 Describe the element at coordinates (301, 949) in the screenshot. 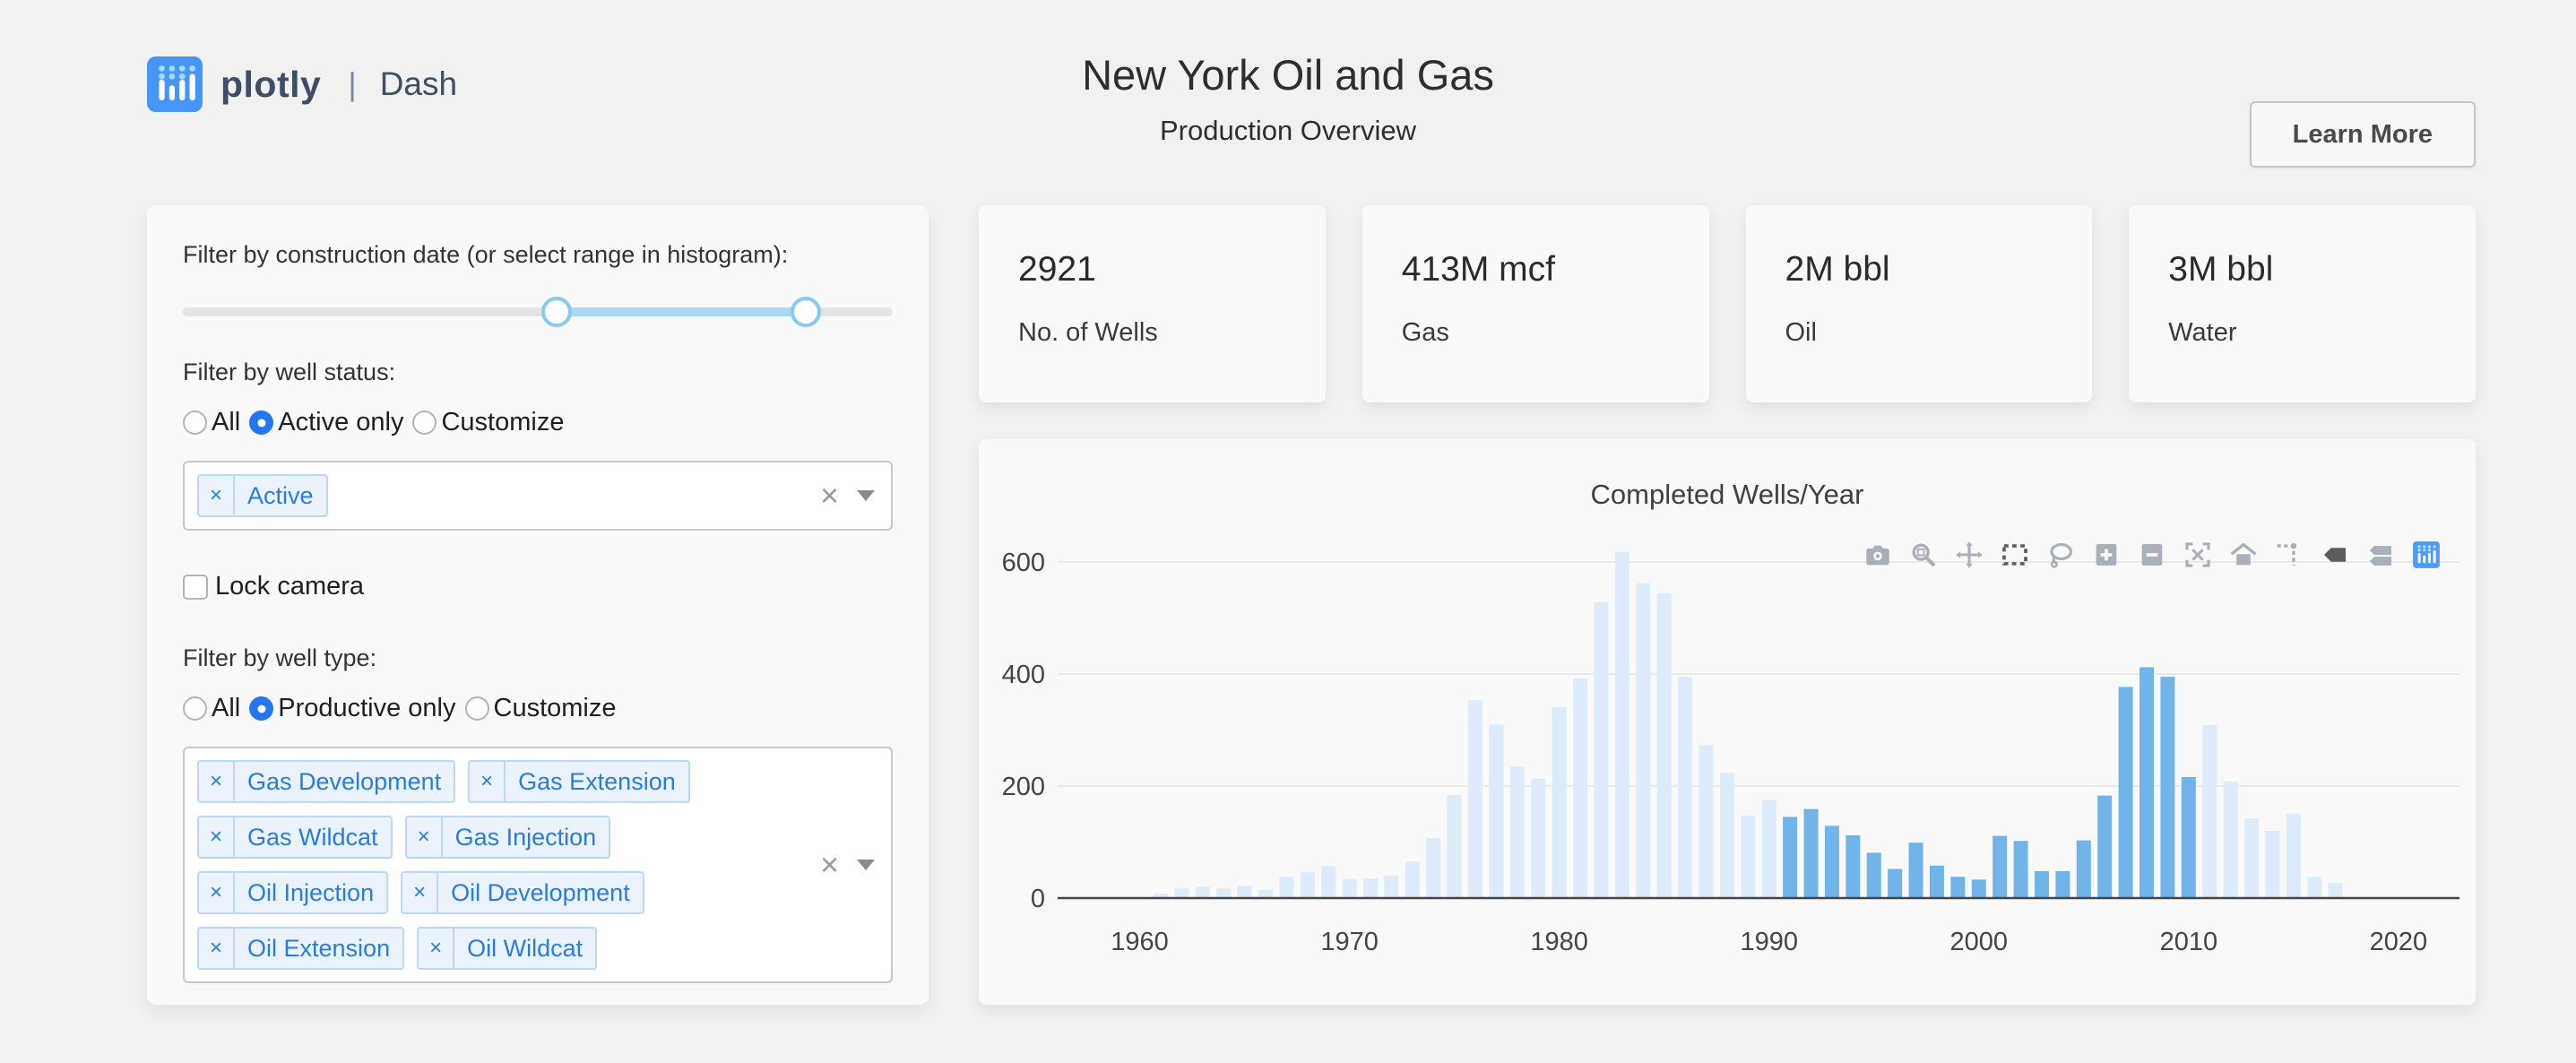

I see `chip-oil-extension: × Oil Extension` at that location.